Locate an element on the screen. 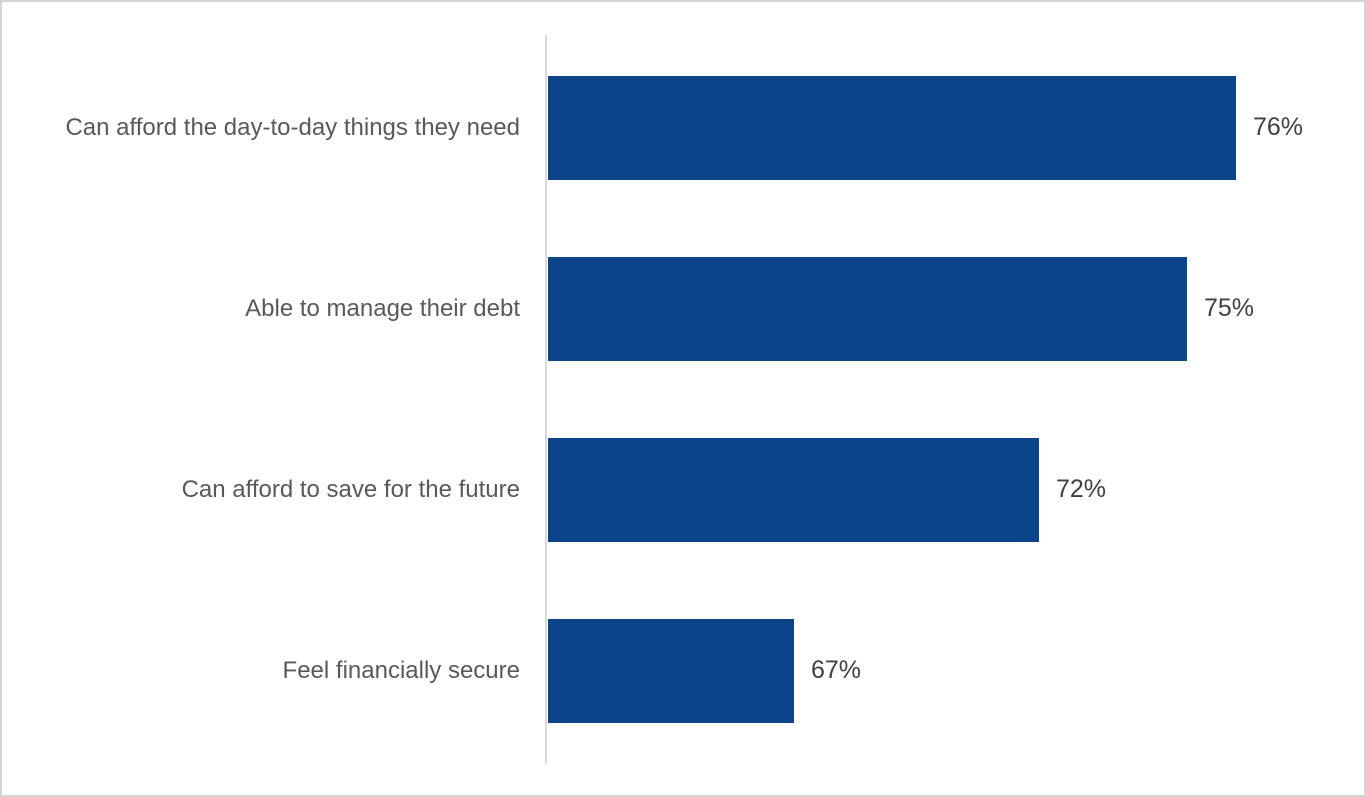 This screenshot has height=797, width=1366. bar-track: 75% is located at coordinates (943, 308).